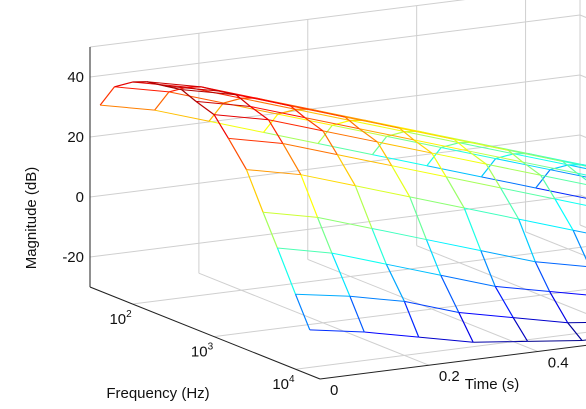  Describe the element at coordinates (449, 376) in the screenshot. I see `y-tick-label: 0.2` at that location.